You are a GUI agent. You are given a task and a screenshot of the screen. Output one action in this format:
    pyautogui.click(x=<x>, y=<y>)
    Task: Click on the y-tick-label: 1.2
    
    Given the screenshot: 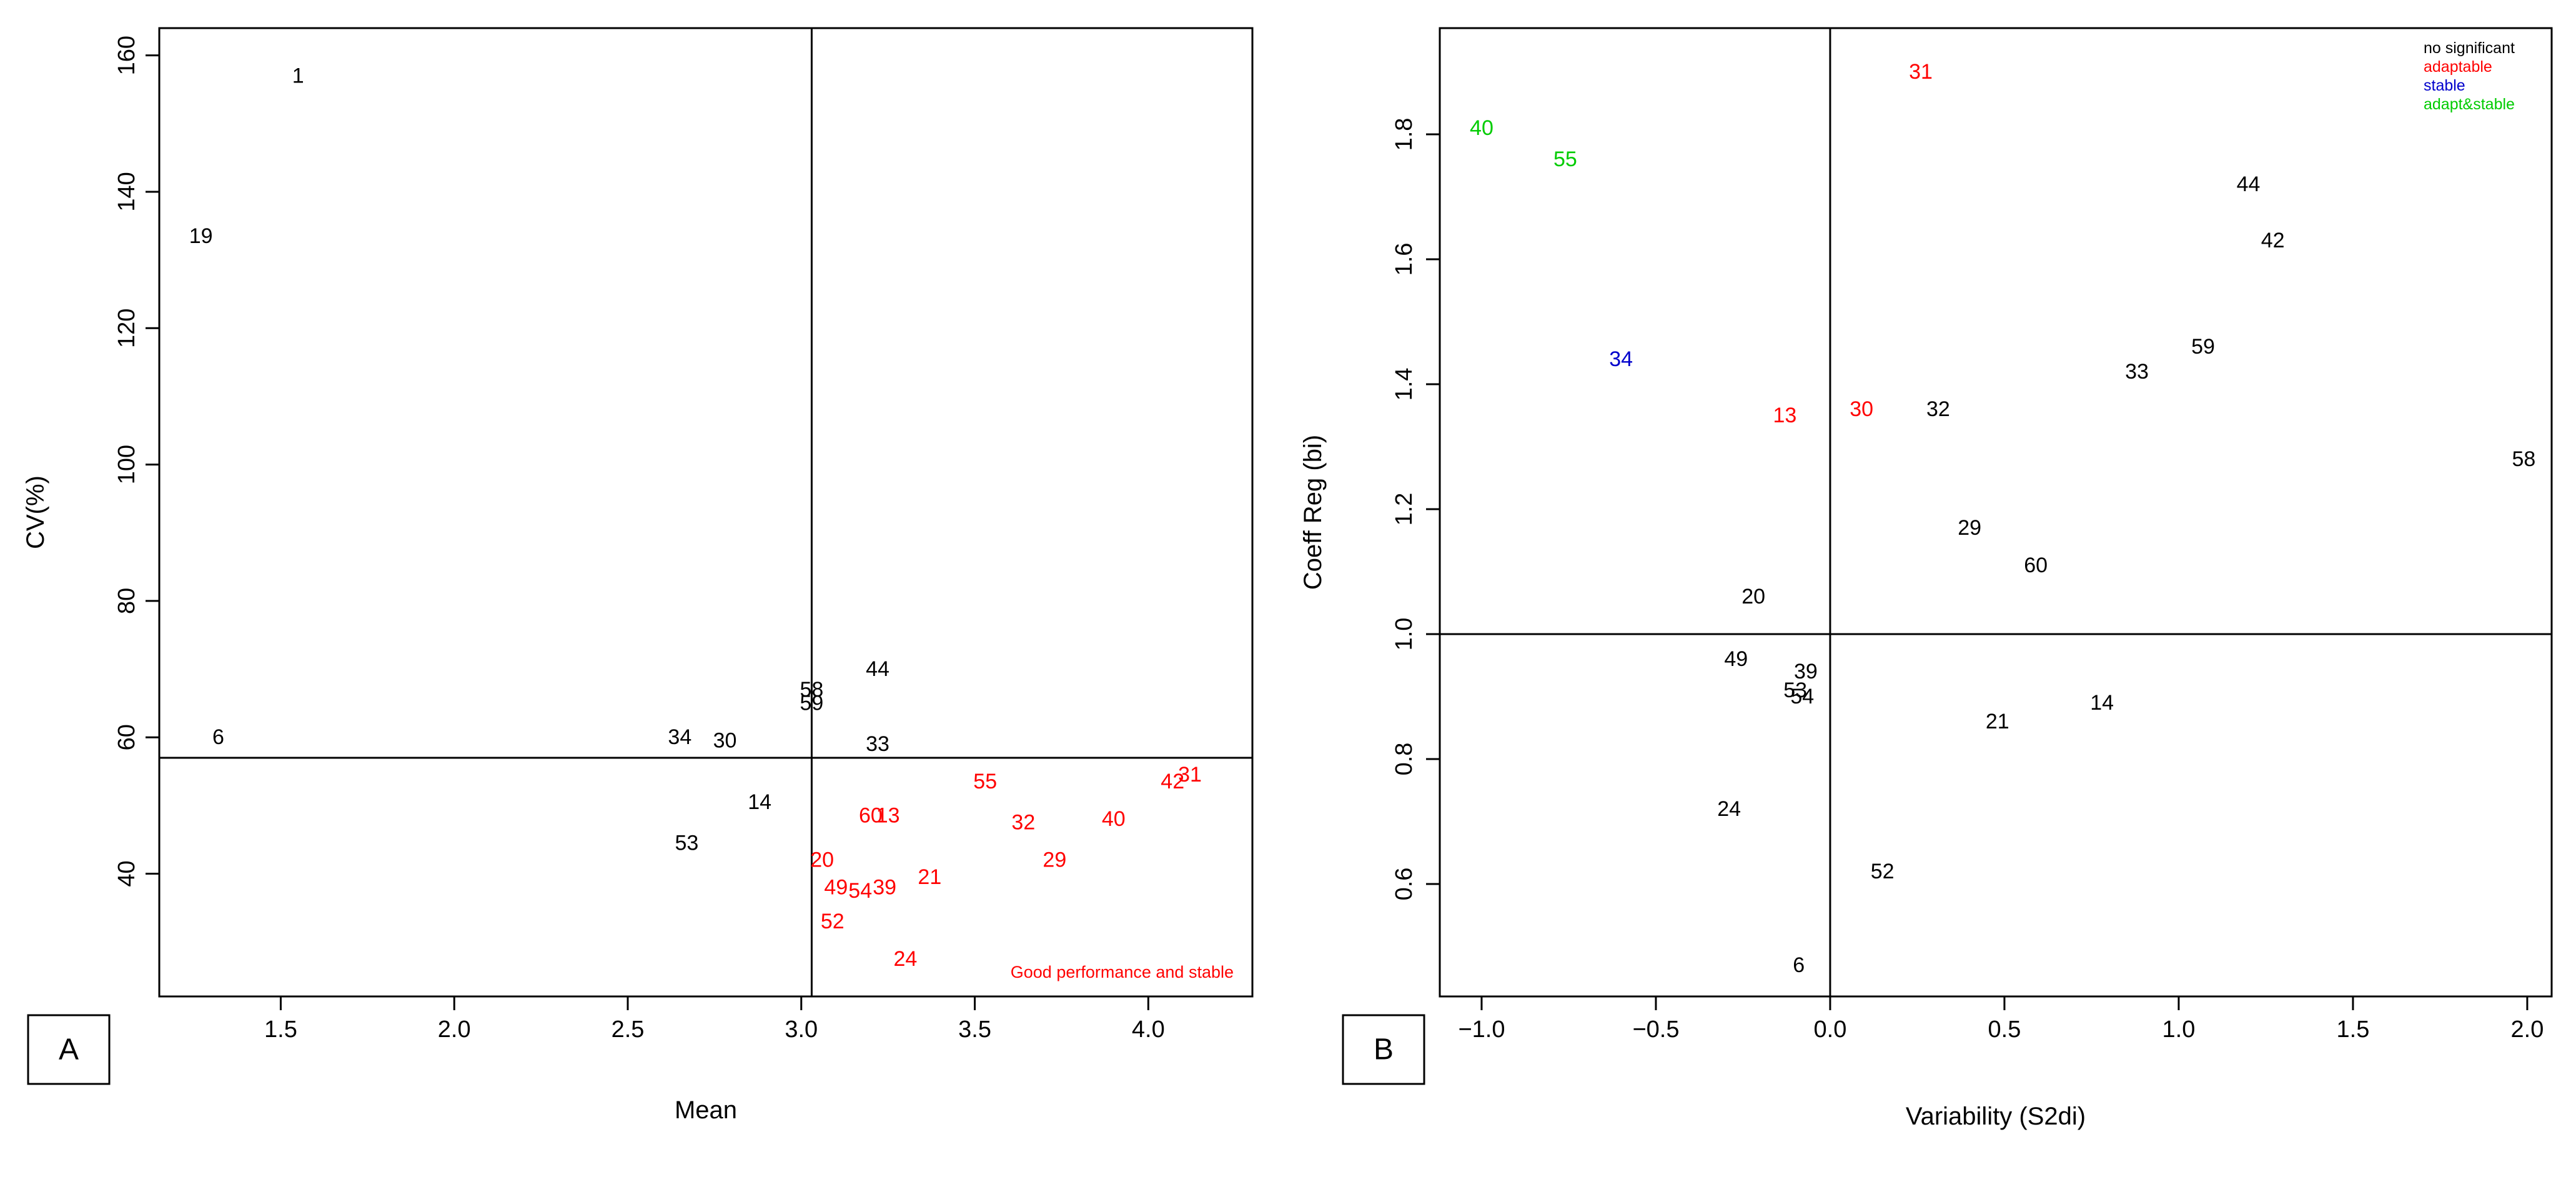 What is the action you would take?
    pyautogui.click(x=1404, y=509)
    